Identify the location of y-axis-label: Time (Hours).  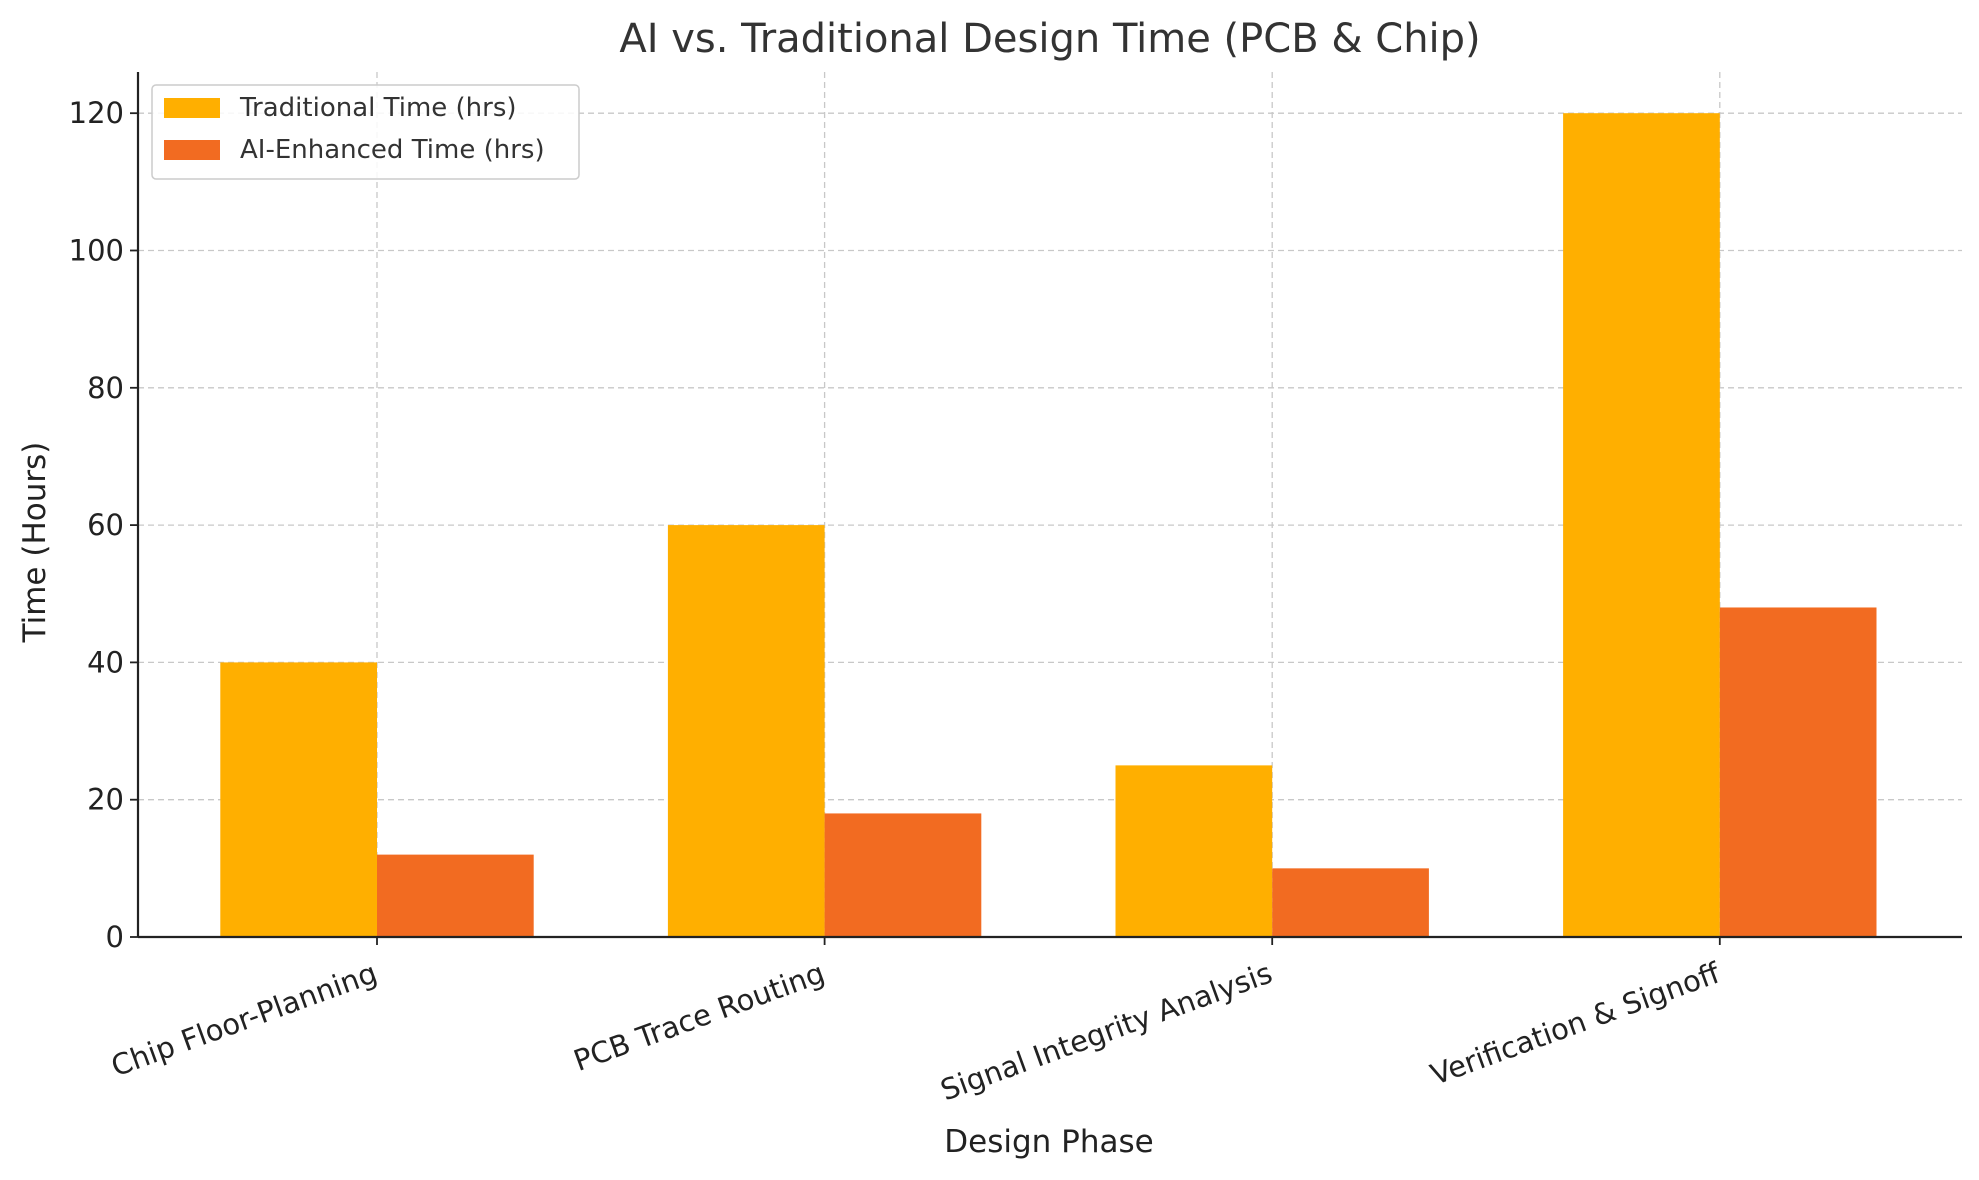
(35, 543).